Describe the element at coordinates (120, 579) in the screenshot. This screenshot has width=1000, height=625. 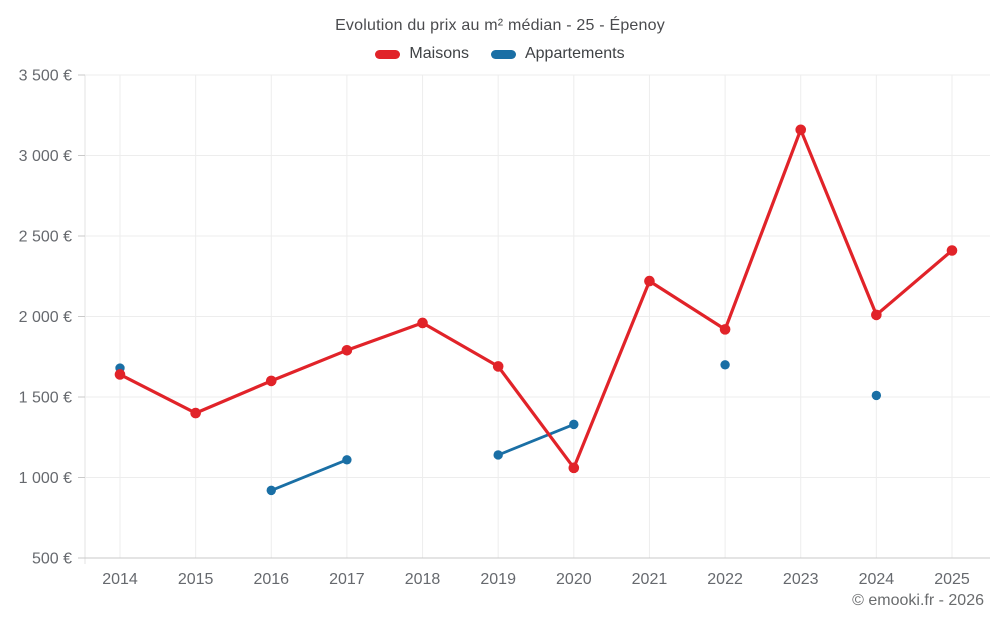
I see `x-axis-label: 2014` at that location.